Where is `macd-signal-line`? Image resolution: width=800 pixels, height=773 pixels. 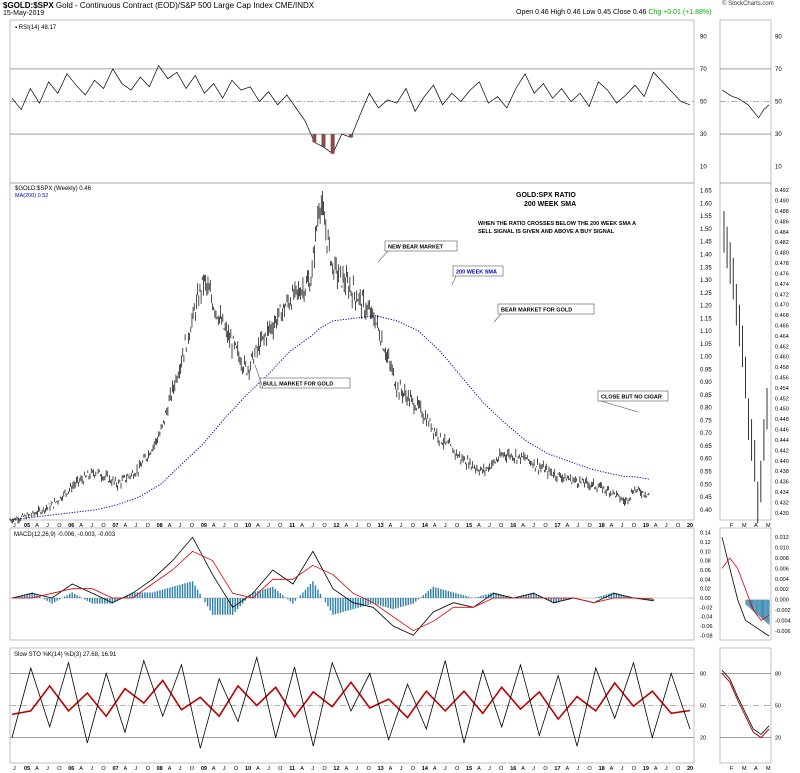
macd-signal-line is located at coordinates (333, 591).